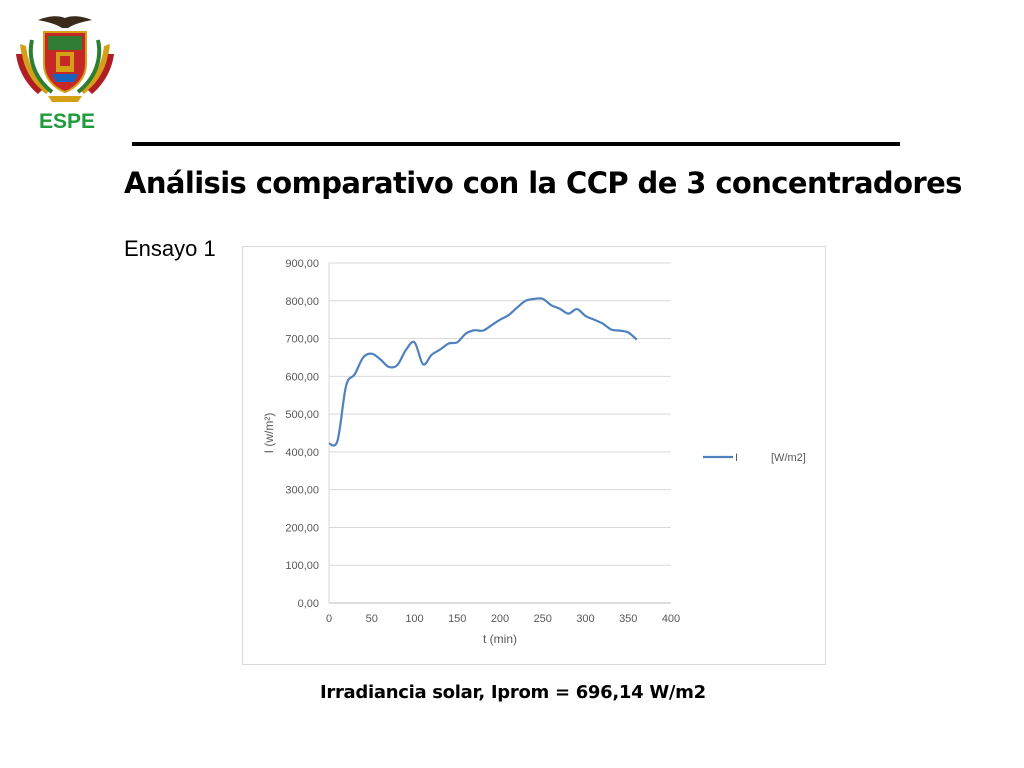 This screenshot has width=1024, height=768. What do you see at coordinates (329, 619) in the screenshot?
I see `x-tick-label: 0` at bounding box center [329, 619].